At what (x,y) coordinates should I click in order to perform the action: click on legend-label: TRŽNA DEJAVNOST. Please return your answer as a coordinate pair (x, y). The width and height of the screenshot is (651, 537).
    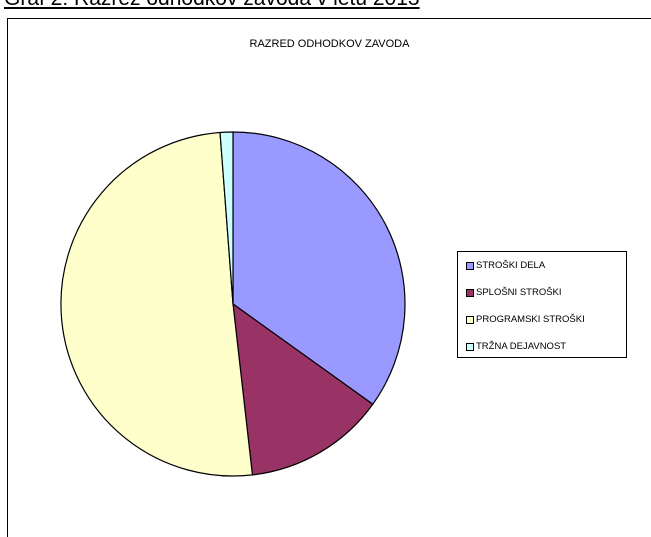
    Looking at the image, I should click on (521, 346).